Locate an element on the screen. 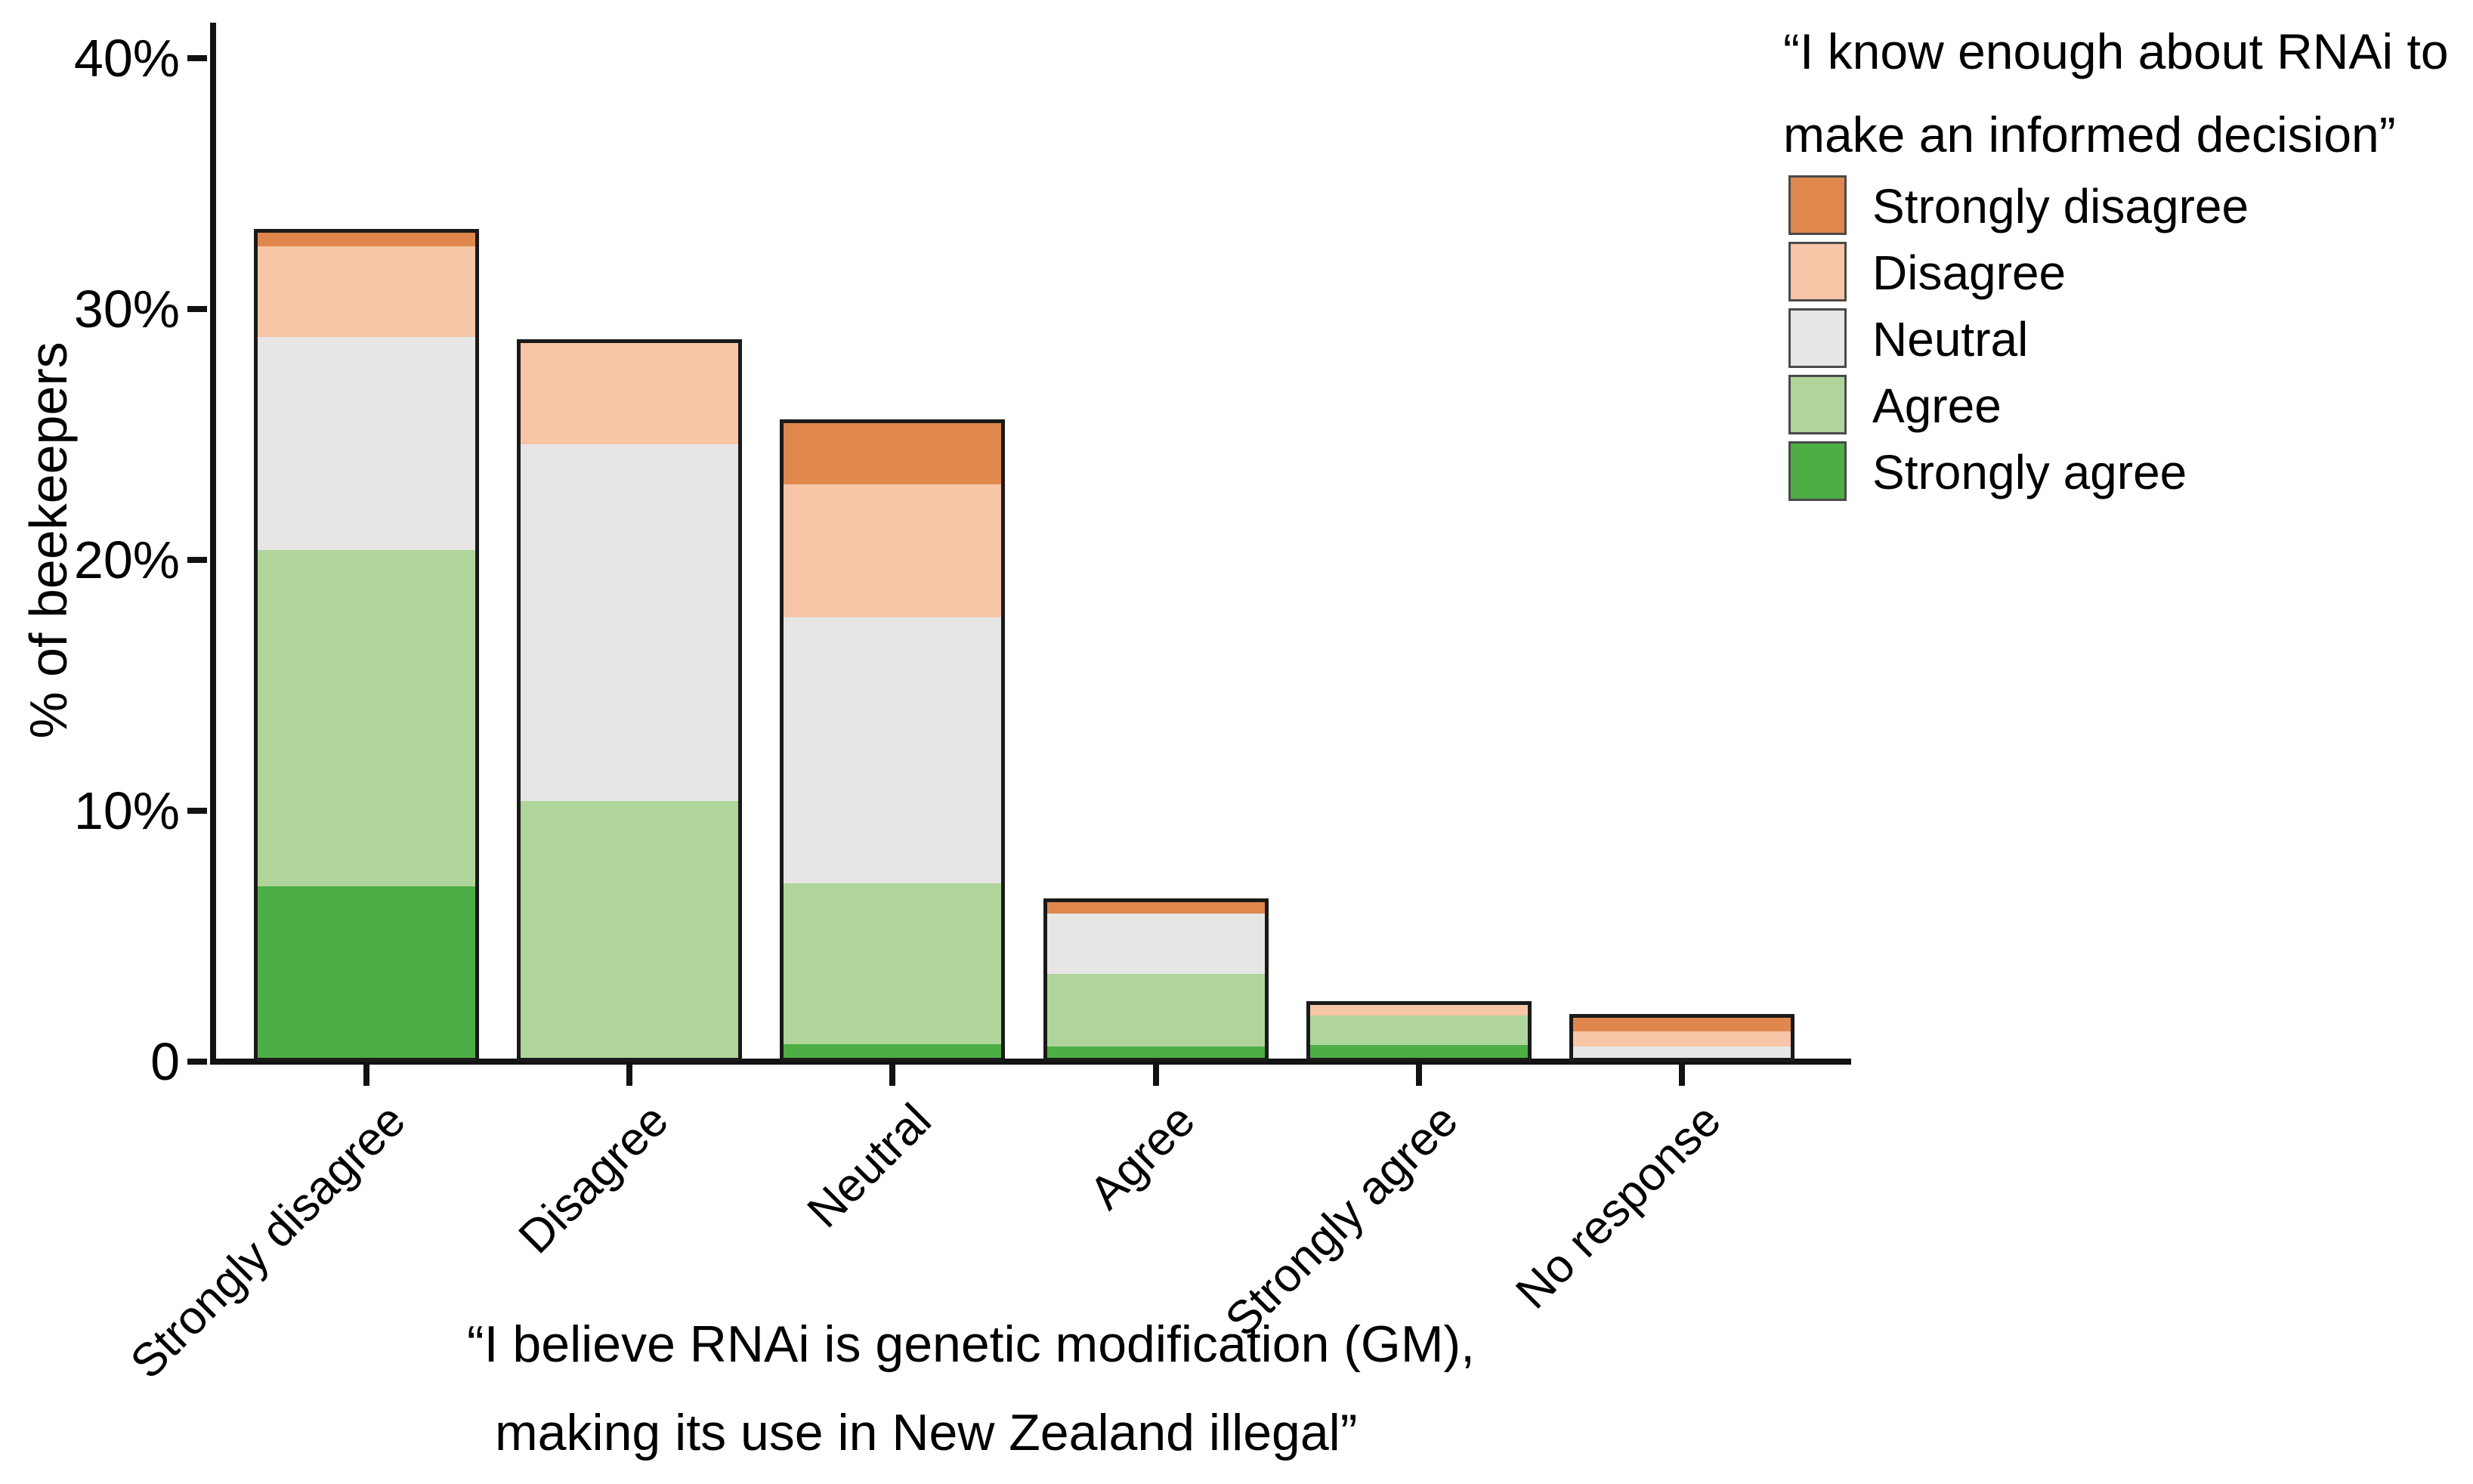  legend-label-agree: Agree is located at coordinates (1937, 406).